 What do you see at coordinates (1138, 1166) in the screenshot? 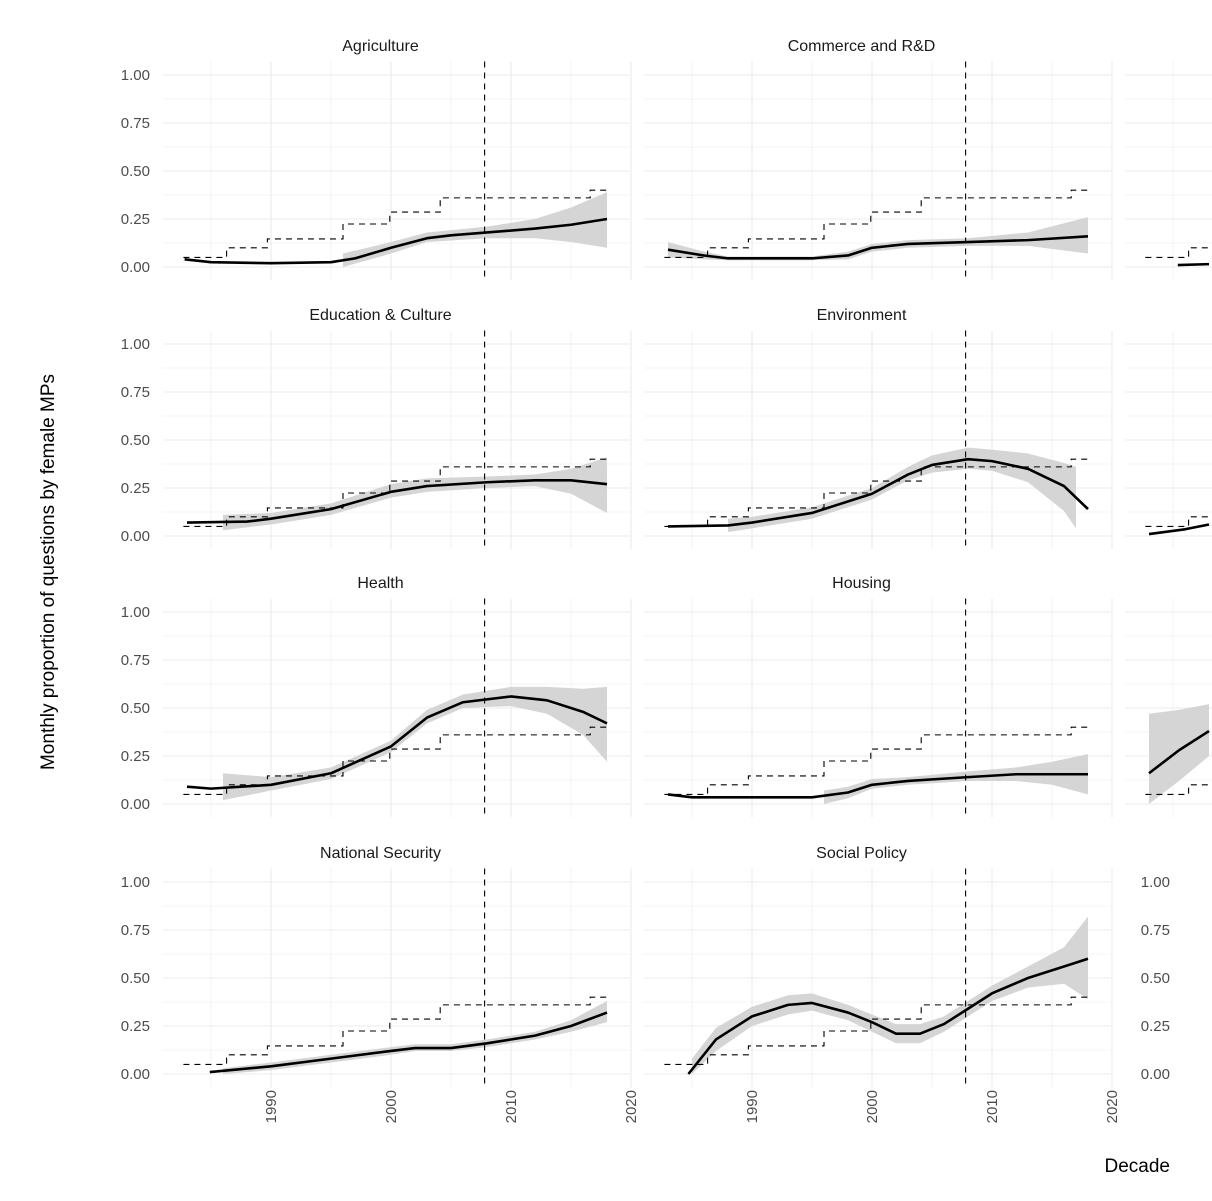
I see `x-axis-title: Decade` at bounding box center [1138, 1166].